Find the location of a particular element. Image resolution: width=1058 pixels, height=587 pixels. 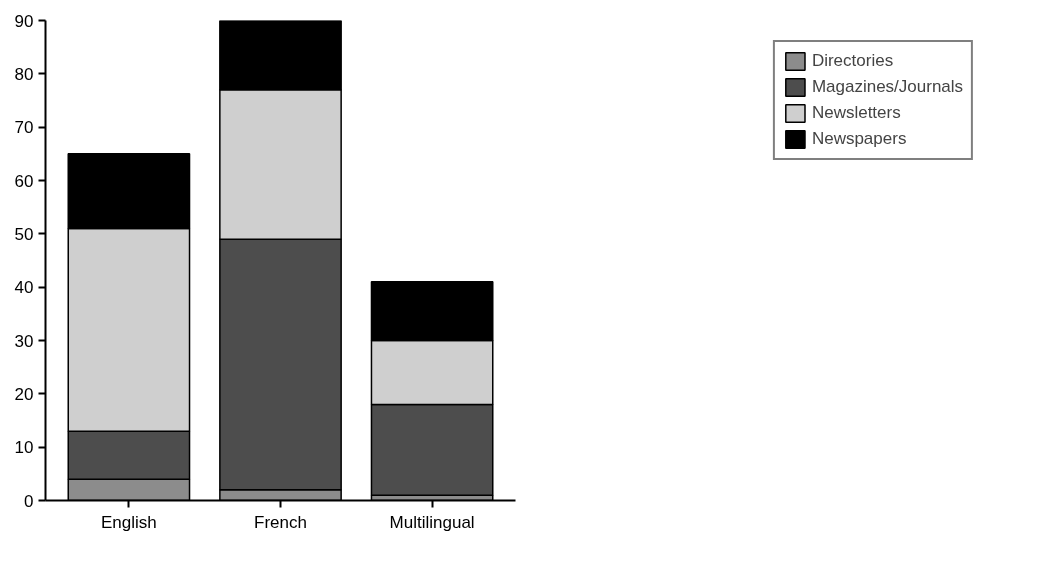

y-tick-label: 20 is located at coordinates (24, 394).